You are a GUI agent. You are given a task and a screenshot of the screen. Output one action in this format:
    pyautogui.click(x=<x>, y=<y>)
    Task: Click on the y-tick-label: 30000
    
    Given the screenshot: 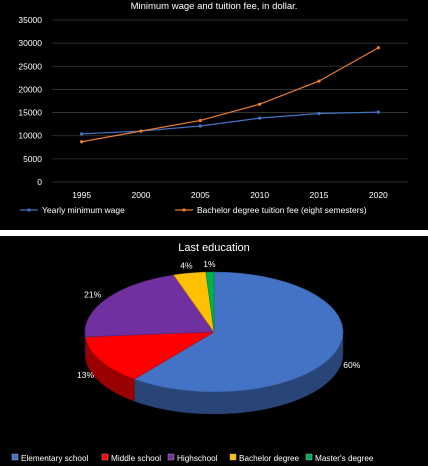 What is the action you would take?
    pyautogui.click(x=30, y=43)
    